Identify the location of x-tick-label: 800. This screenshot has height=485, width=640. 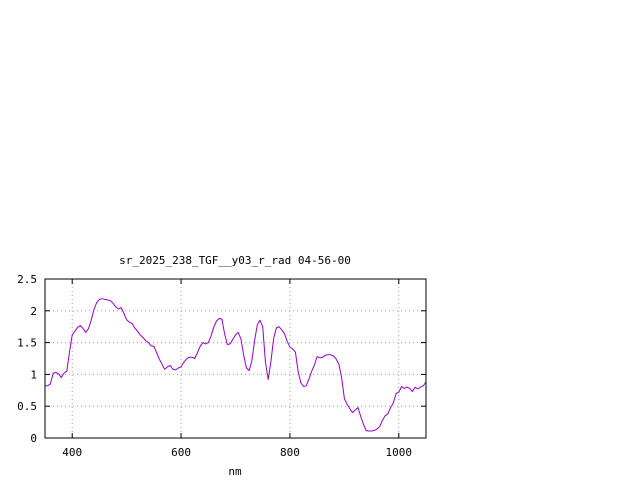
(290, 452).